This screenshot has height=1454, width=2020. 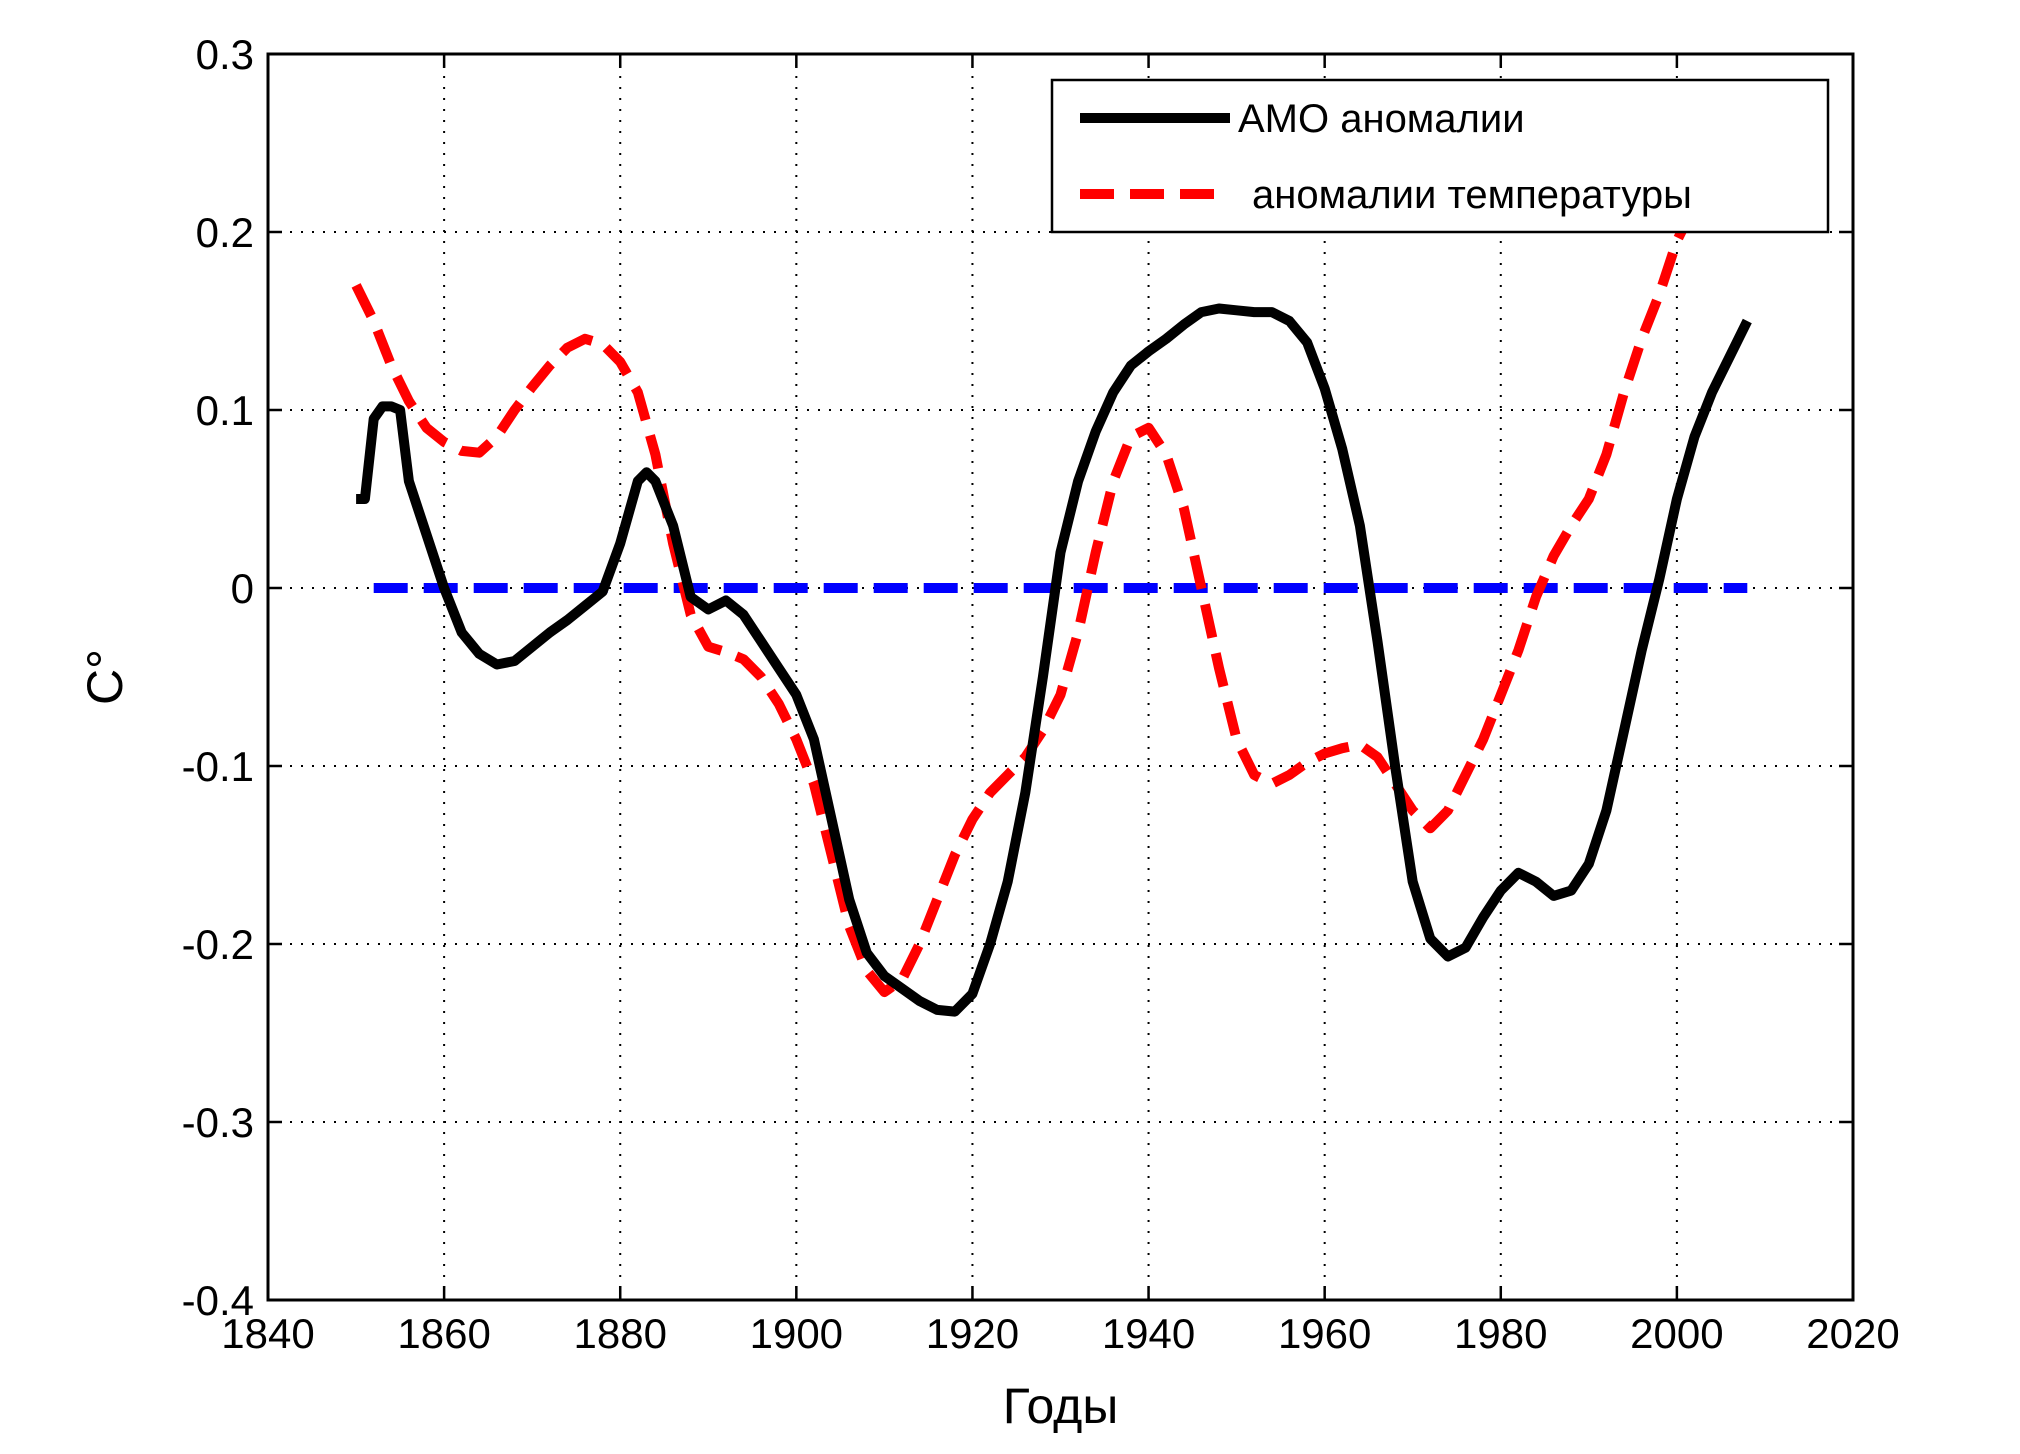 I want to click on x-tick-label: 2000, so click(x=1676, y=1333).